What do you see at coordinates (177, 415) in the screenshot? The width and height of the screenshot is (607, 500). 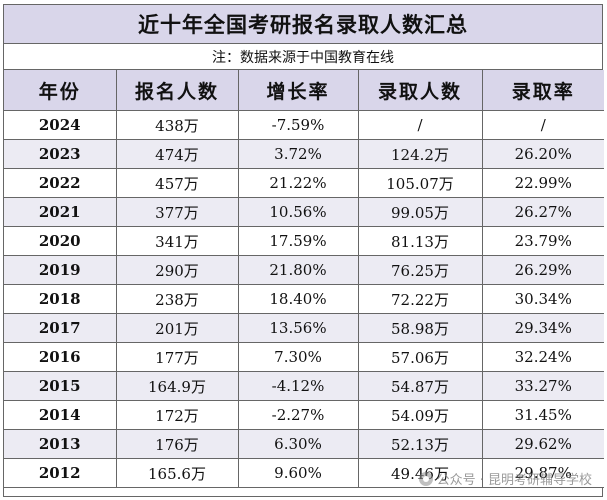 I see `cell-applicants: 172万` at bounding box center [177, 415].